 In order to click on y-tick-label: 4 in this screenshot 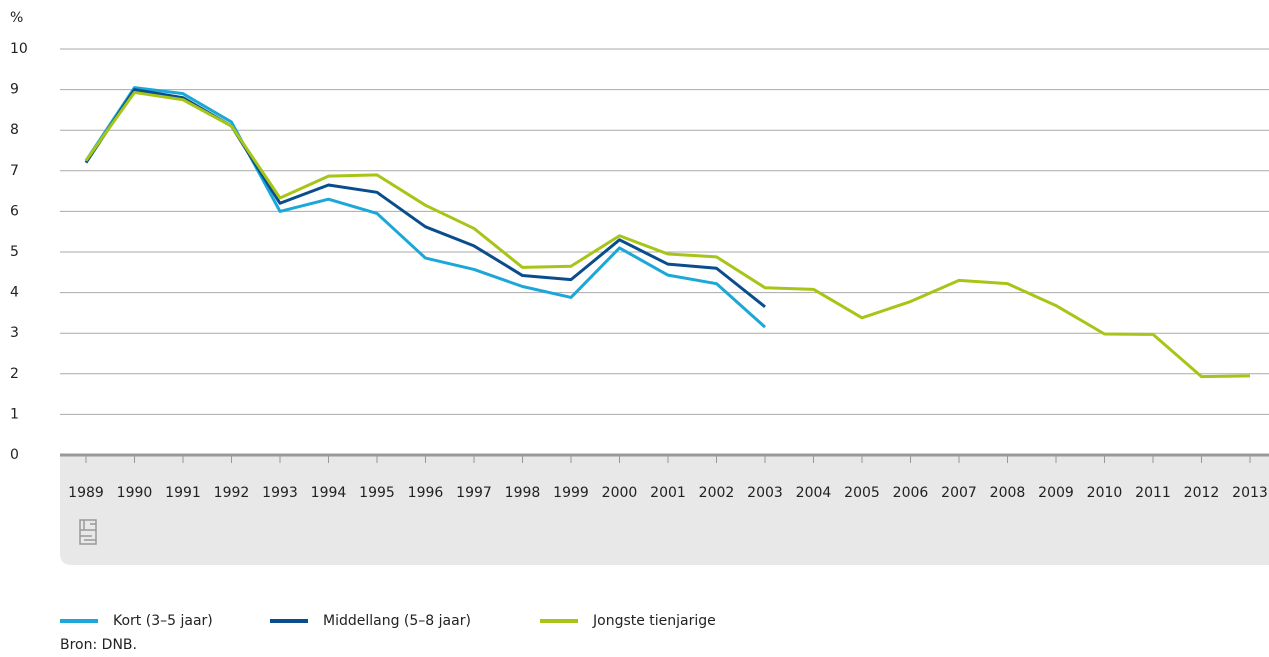, I will do `click(14, 293)`.